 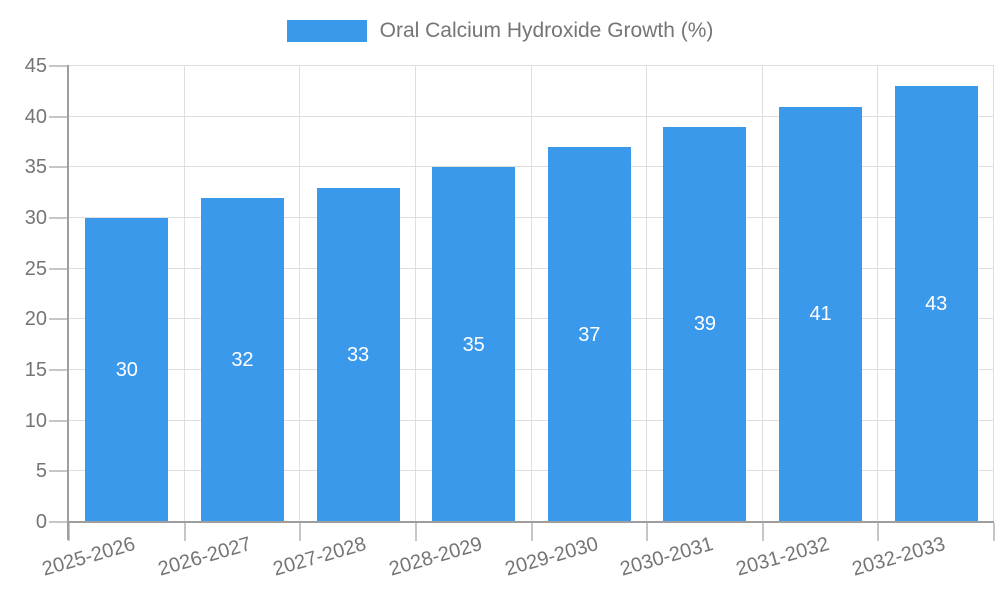 I want to click on x-axis-tick-label: 2027-2028, so click(x=320, y=557).